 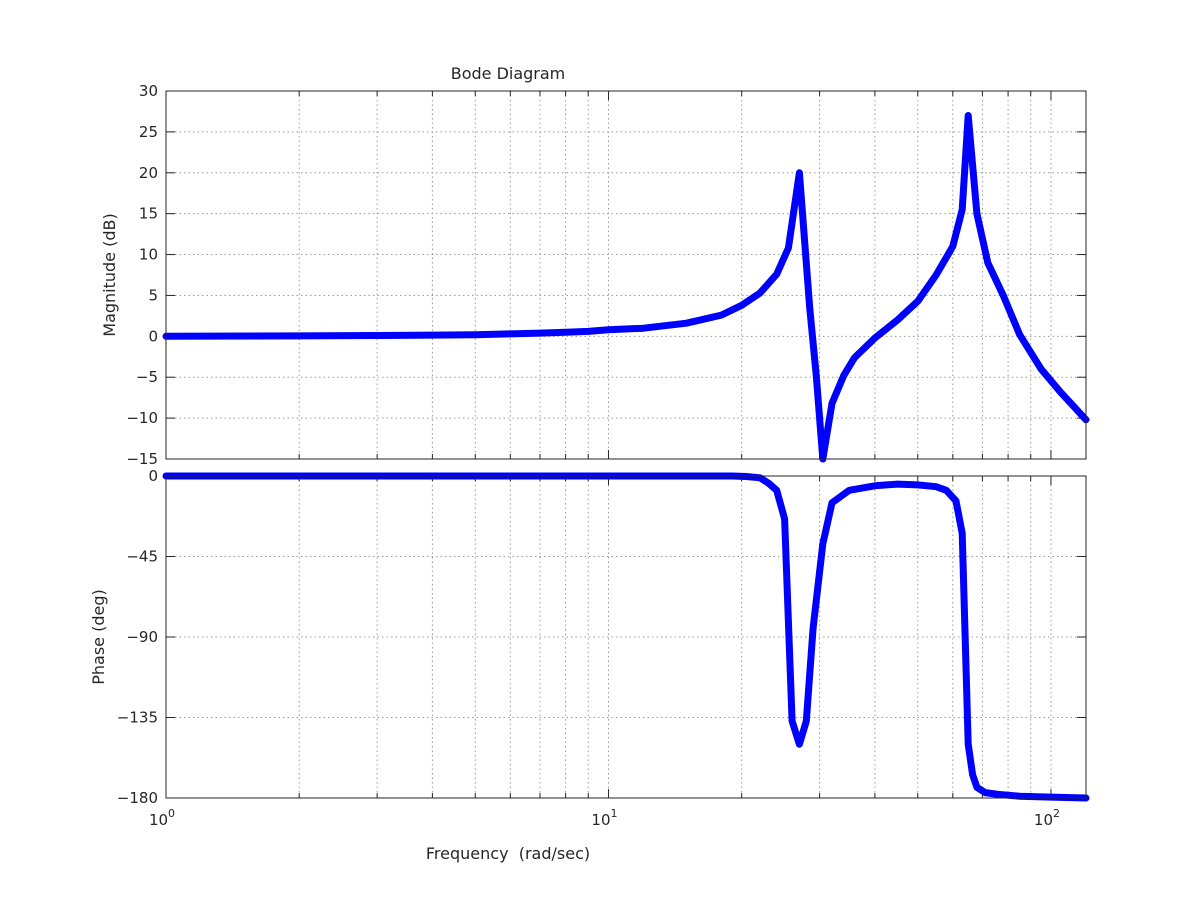 What do you see at coordinates (142, 418) in the screenshot?
I see `magnitude-ytick-label: −10` at bounding box center [142, 418].